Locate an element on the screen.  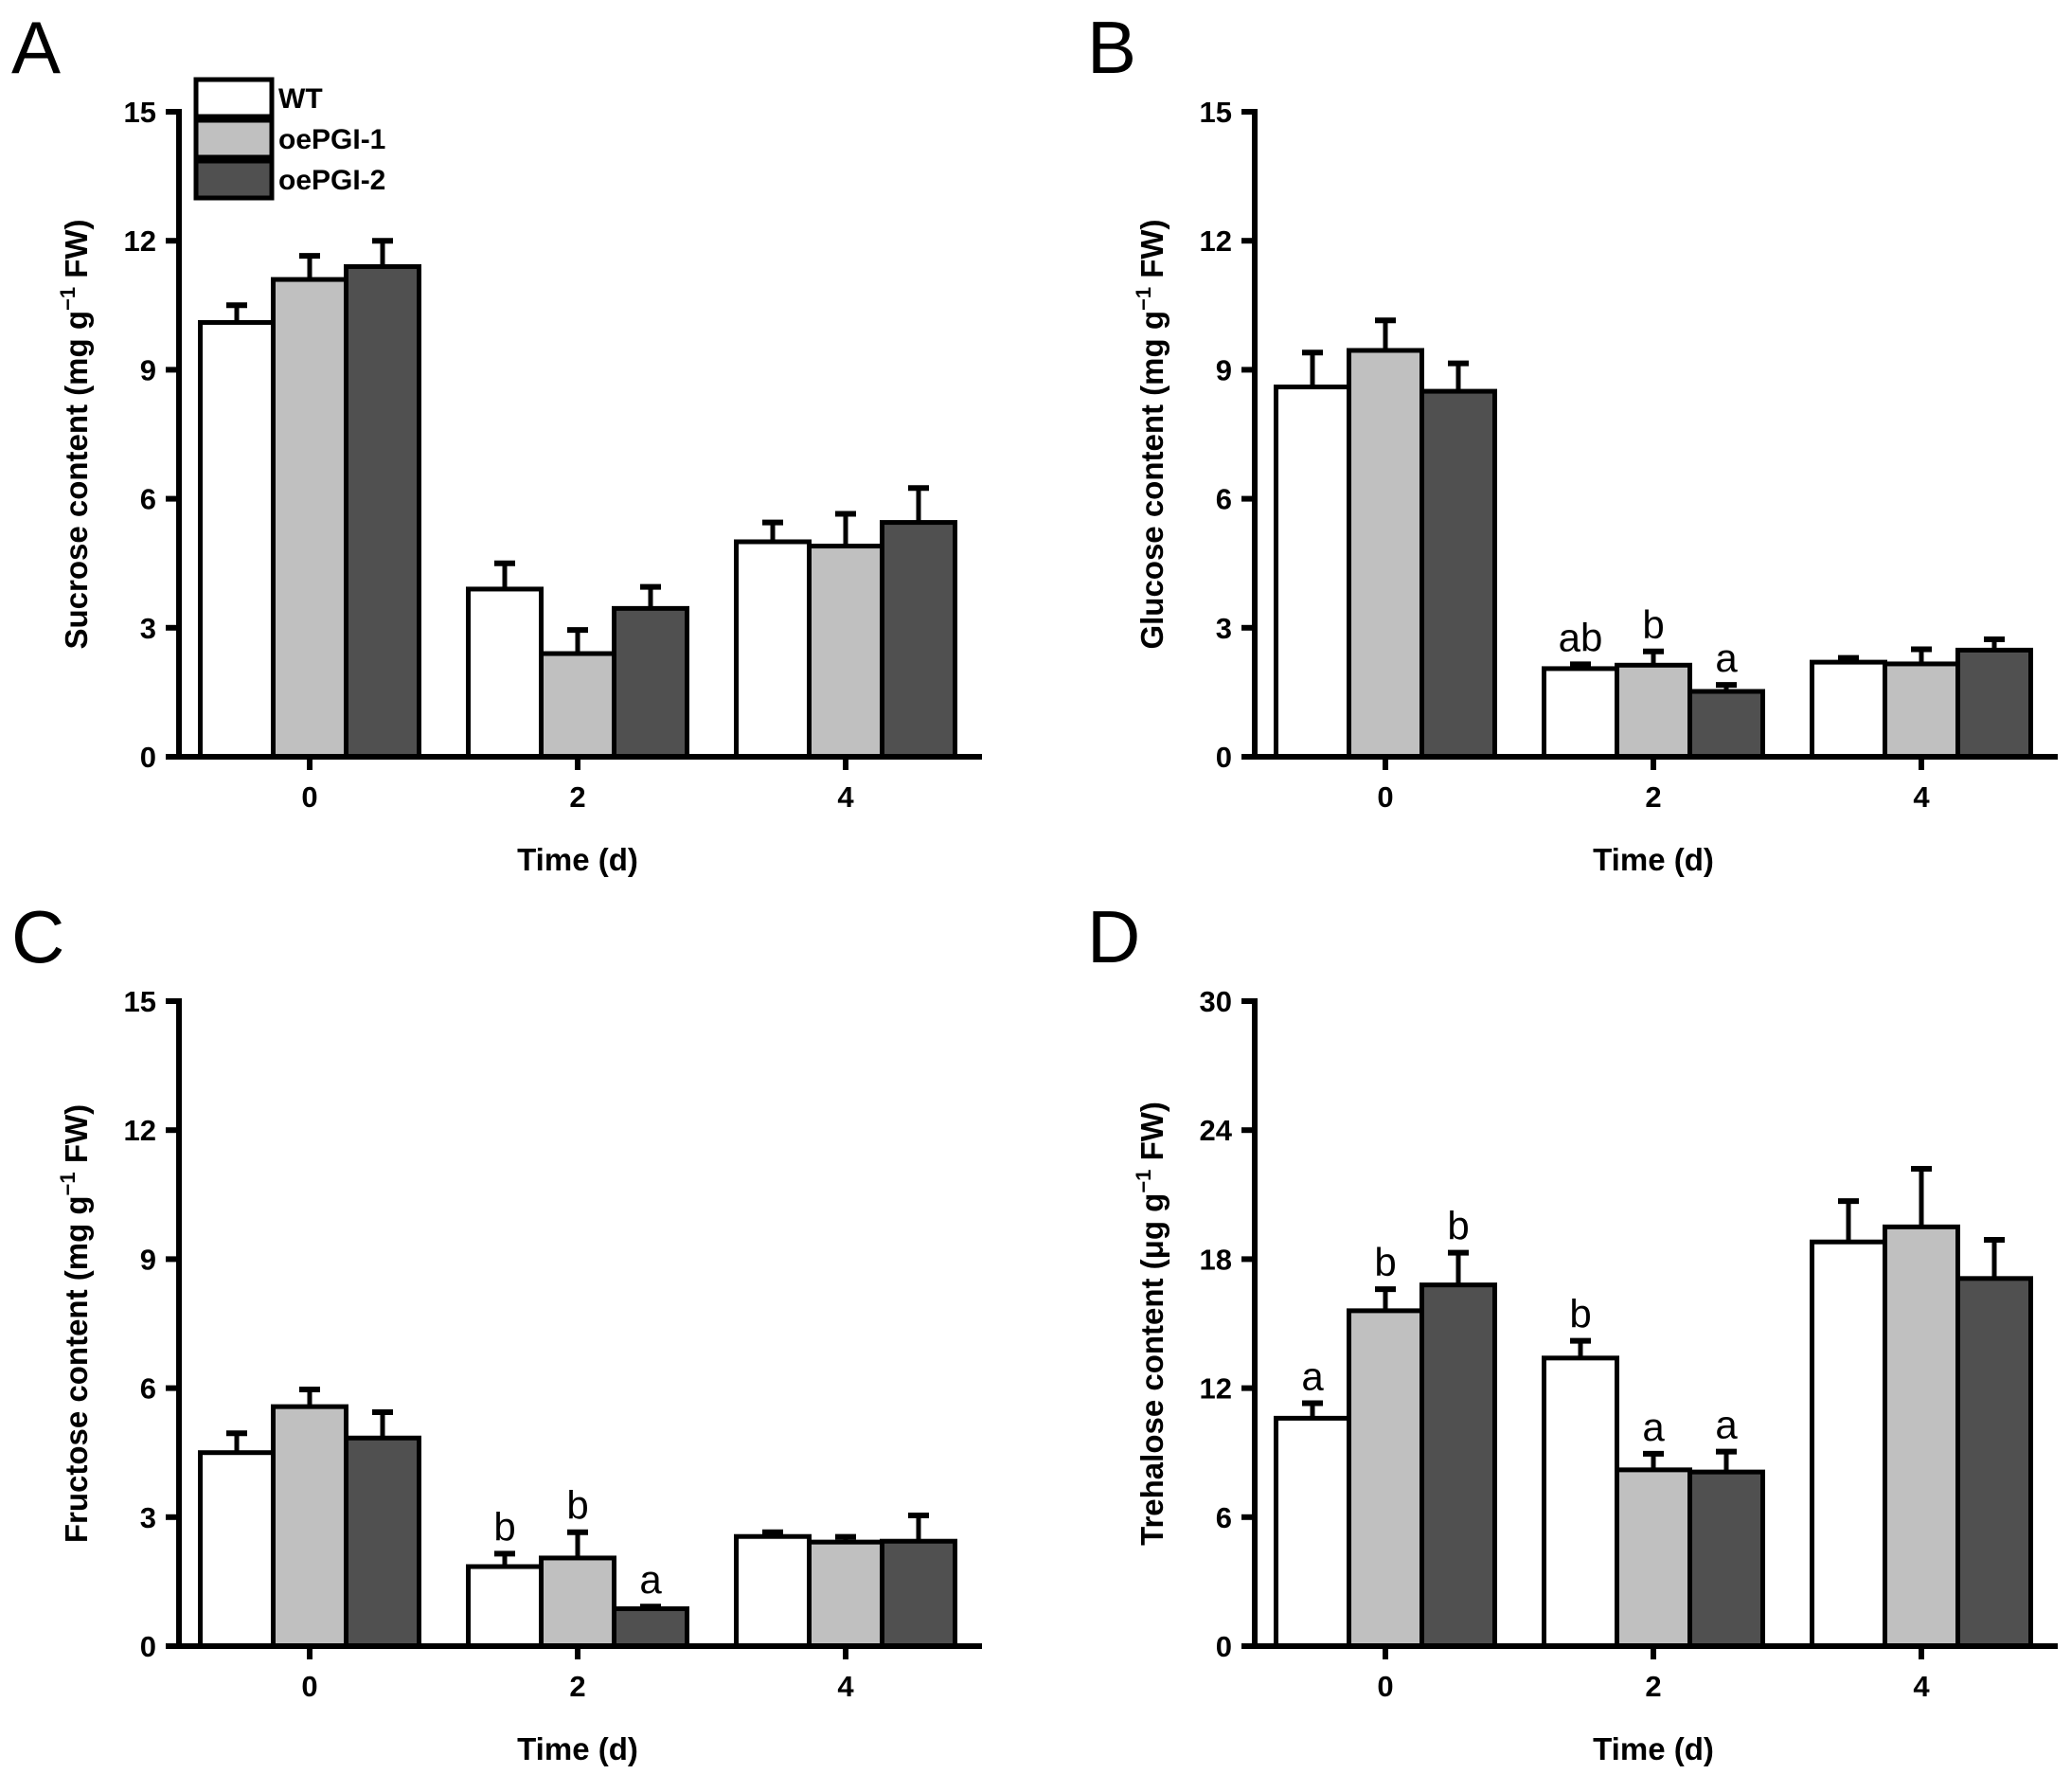
y-axis-label-text: Trehalose content (μg g is located at coordinates (1151, 1369).